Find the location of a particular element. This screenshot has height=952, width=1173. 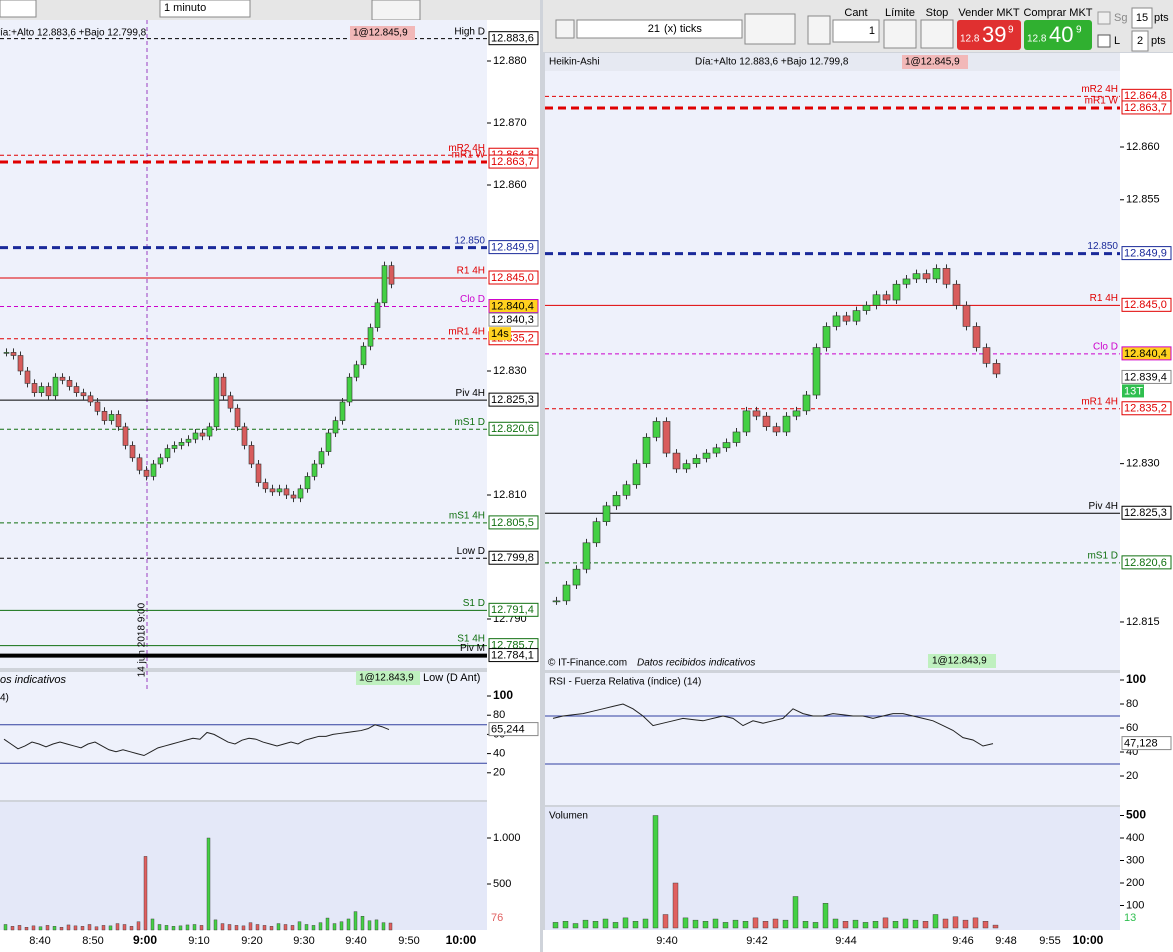

qty-input is located at coordinates (856, 31).